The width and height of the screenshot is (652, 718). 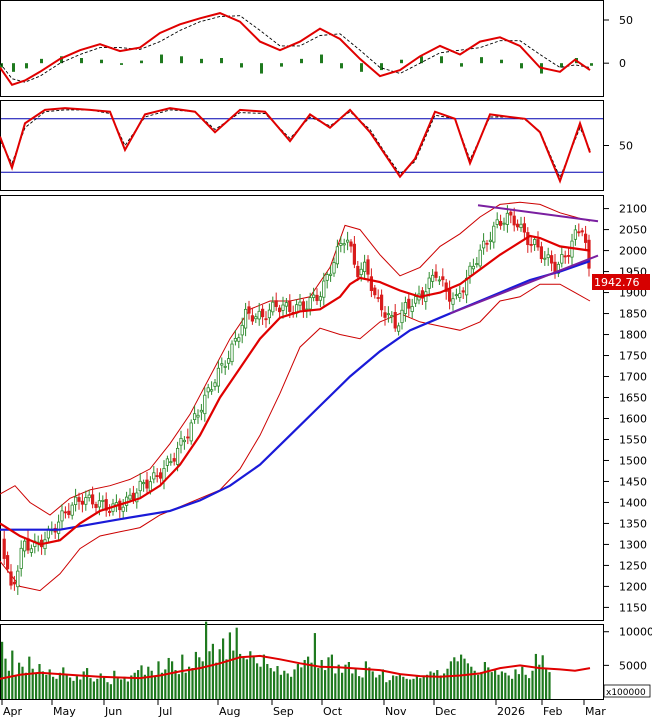 I want to click on last-price-tag-background, so click(x=621, y=282).